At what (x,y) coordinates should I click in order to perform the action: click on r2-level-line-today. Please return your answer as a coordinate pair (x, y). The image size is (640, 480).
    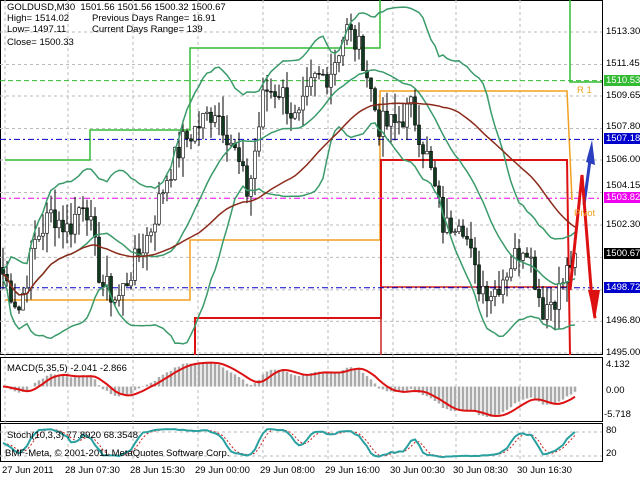
    Looking at the image, I should click on (585, 41).